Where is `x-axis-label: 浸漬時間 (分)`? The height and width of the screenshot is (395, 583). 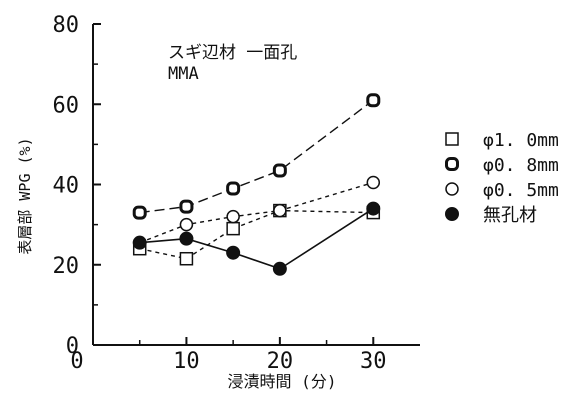
x-axis-label: 浸漬時間 (分) is located at coordinates (282, 381).